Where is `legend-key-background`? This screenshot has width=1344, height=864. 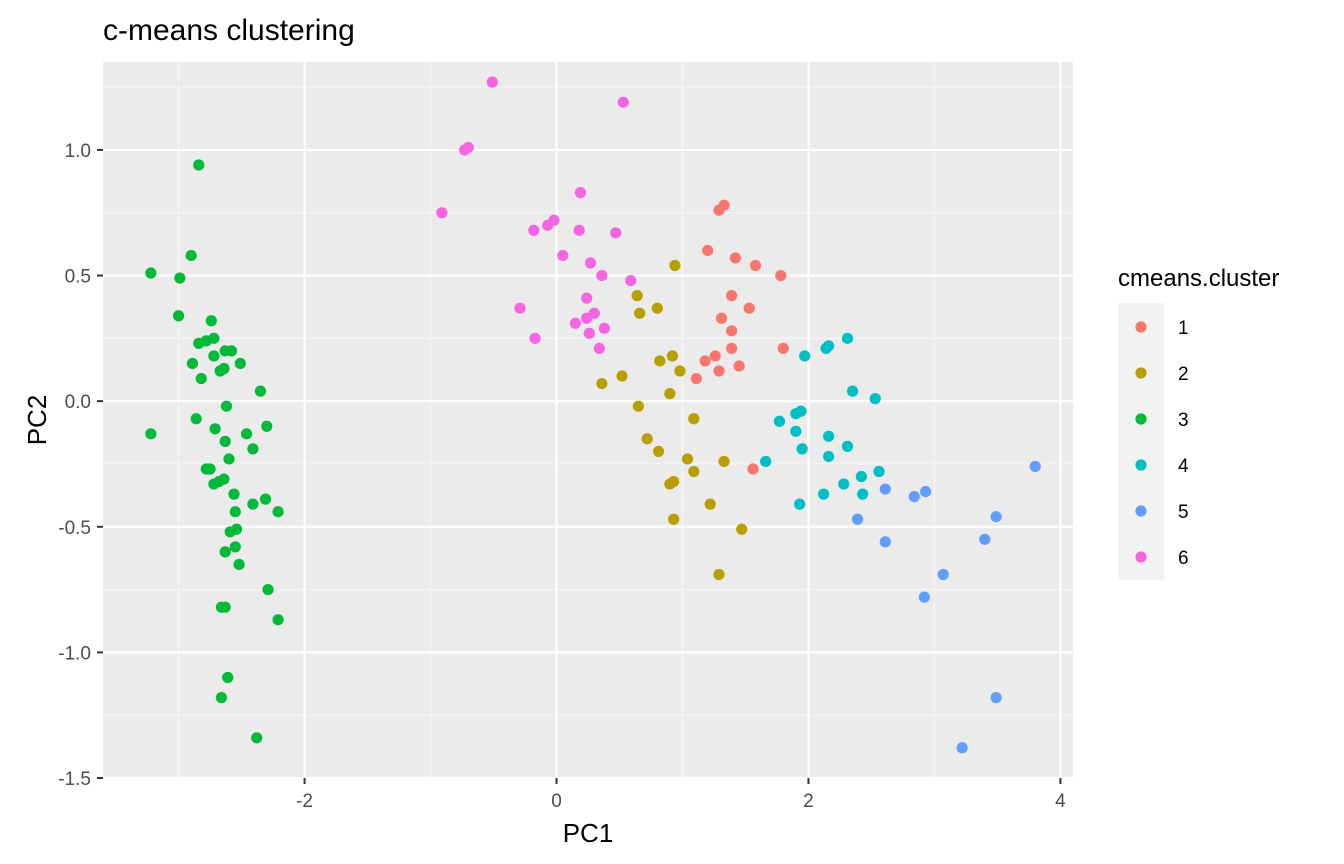
legend-key-background is located at coordinates (1141, 441).